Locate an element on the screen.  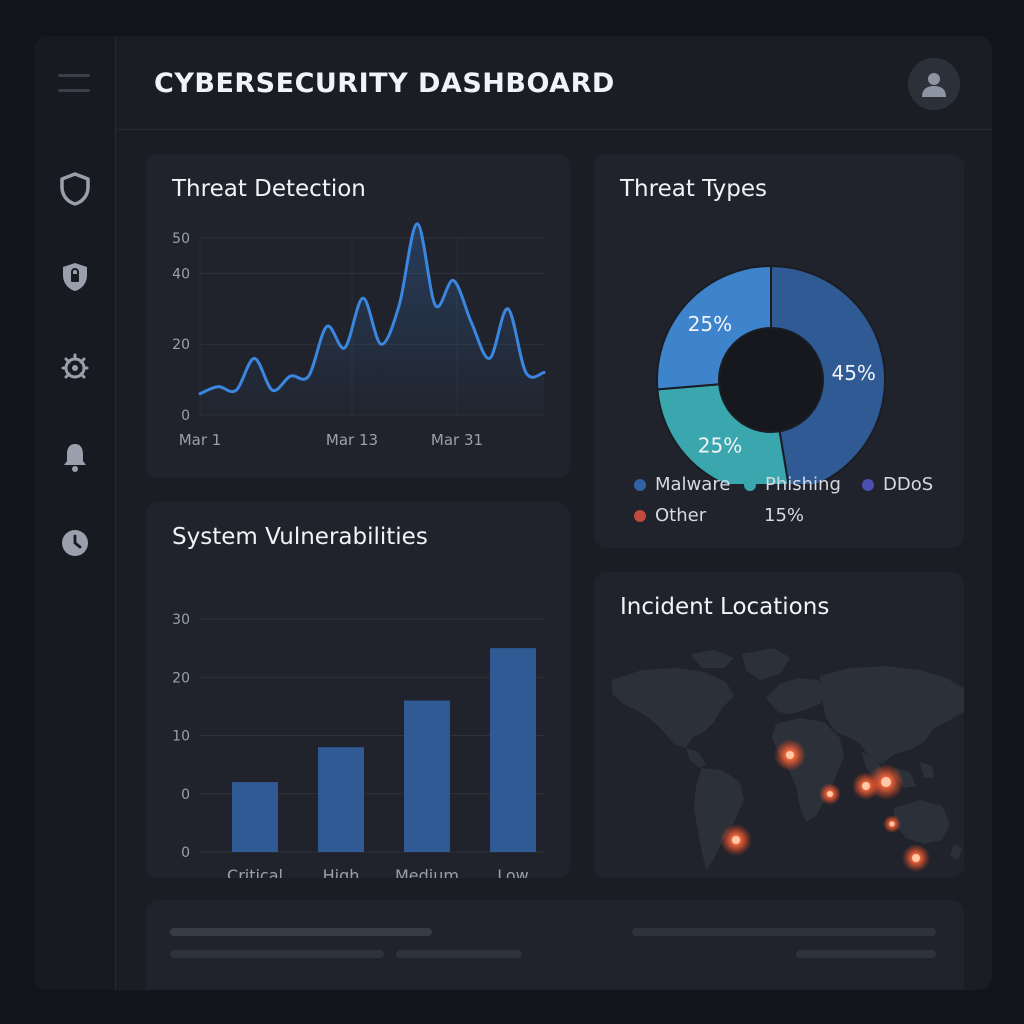
bar-medium is located at coordinates (427, 776).